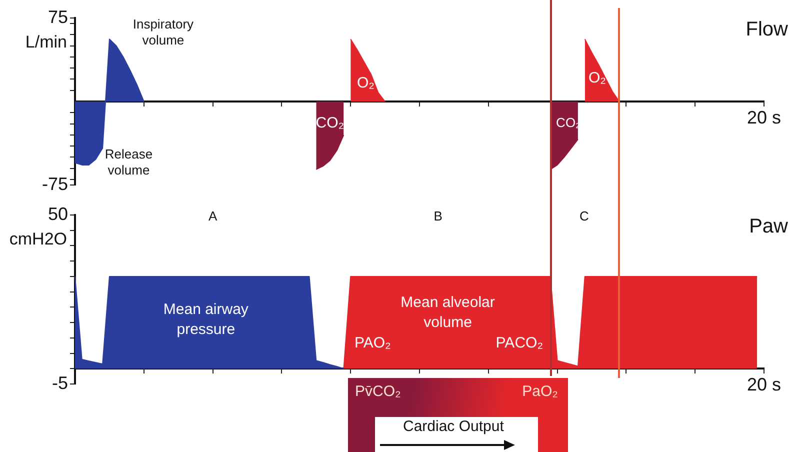 The height and width of the screenshot is (452, 792). I want to click on chart-title: Flow, so click(767, 29).